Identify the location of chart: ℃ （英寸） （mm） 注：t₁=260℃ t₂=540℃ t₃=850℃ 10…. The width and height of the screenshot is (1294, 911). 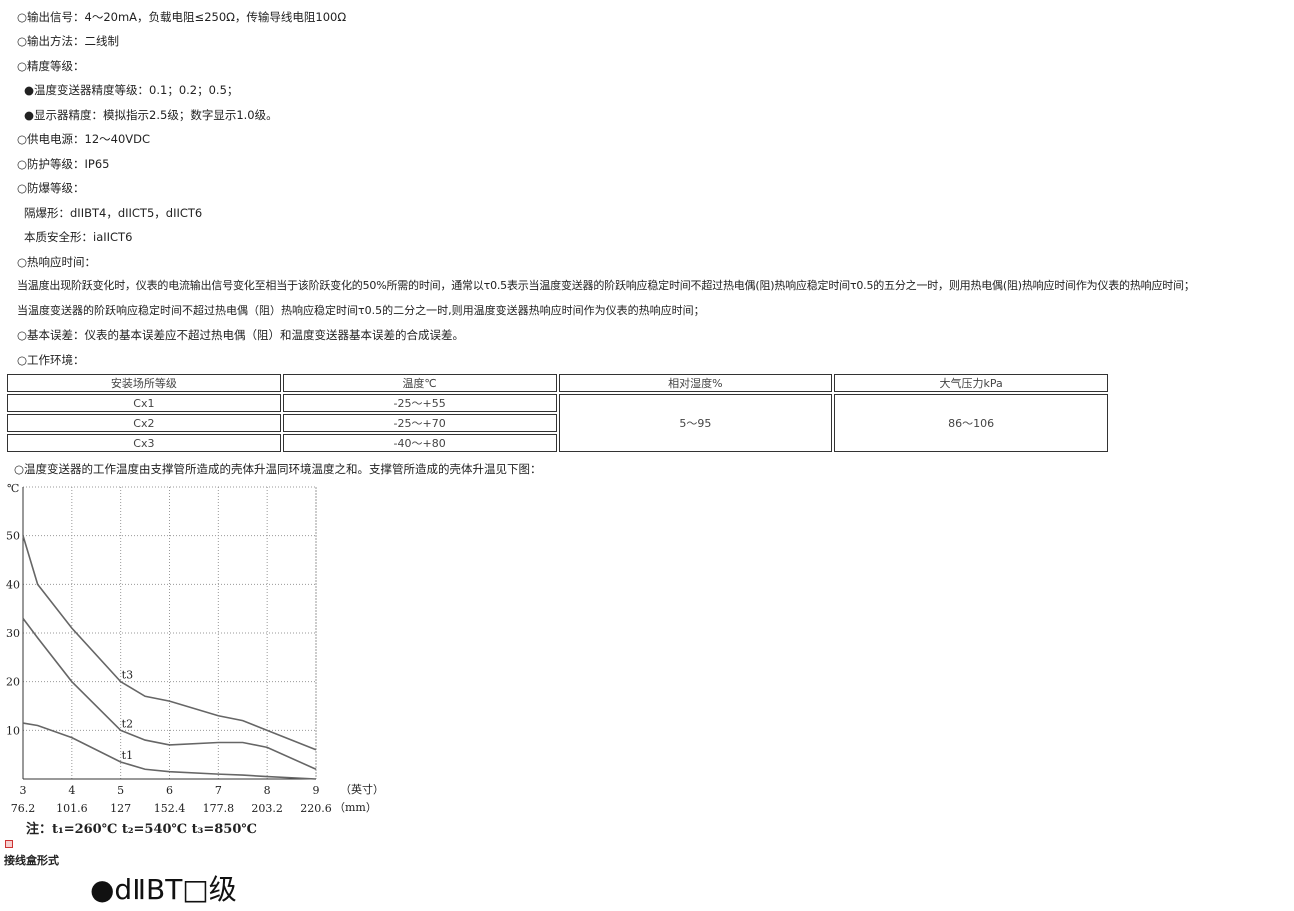
(195, 659).